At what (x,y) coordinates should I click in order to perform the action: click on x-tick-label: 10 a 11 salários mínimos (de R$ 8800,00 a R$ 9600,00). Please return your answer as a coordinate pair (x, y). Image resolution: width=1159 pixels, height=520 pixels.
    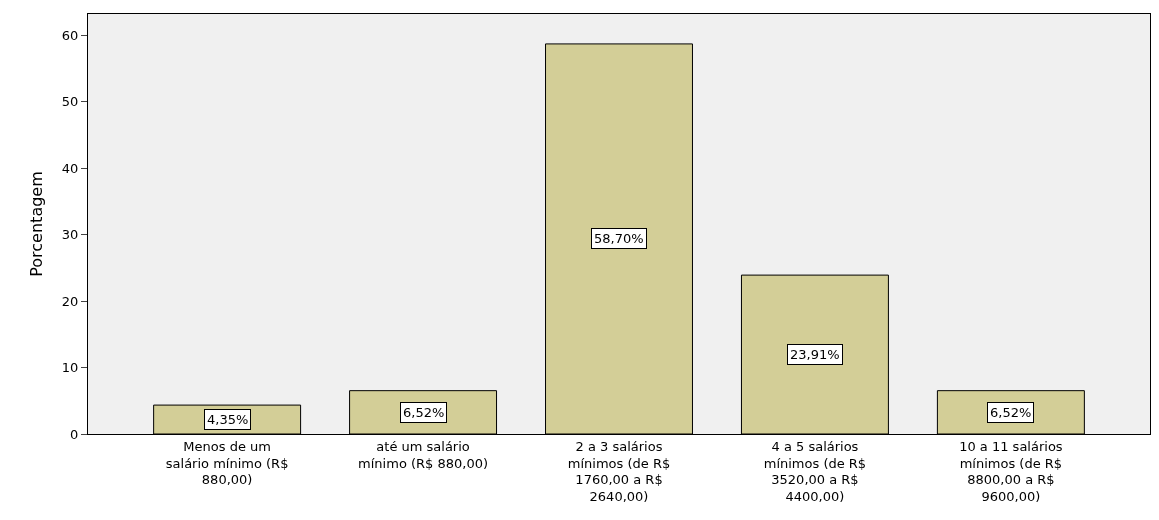
    Looking at the image, I should click on (1011, 471).